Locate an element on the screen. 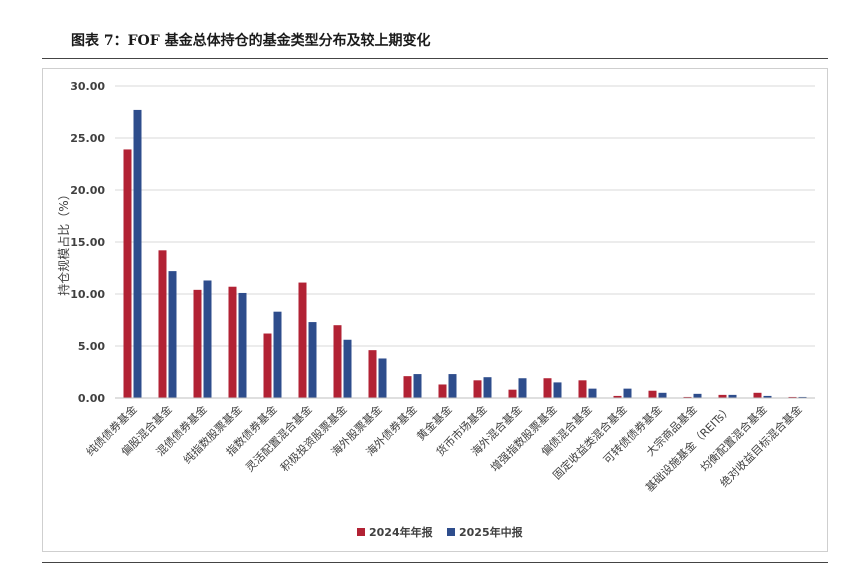  bottom-rule is located at coordinates (435, 562).